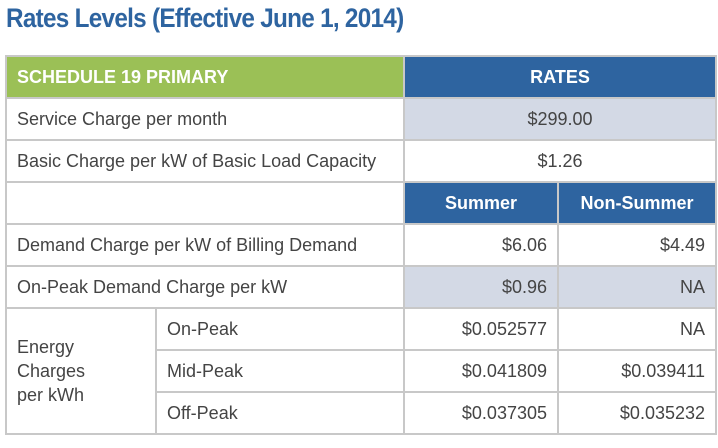  Describe the element at coordinates (205, 203) in the screenshot. I see `empty-cell` at that location.